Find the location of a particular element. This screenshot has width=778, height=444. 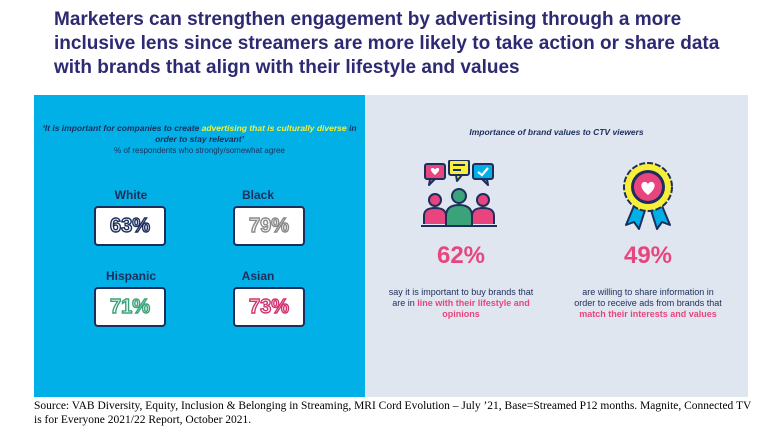

group-value-white: 63% is located at coordinates (130, 226).